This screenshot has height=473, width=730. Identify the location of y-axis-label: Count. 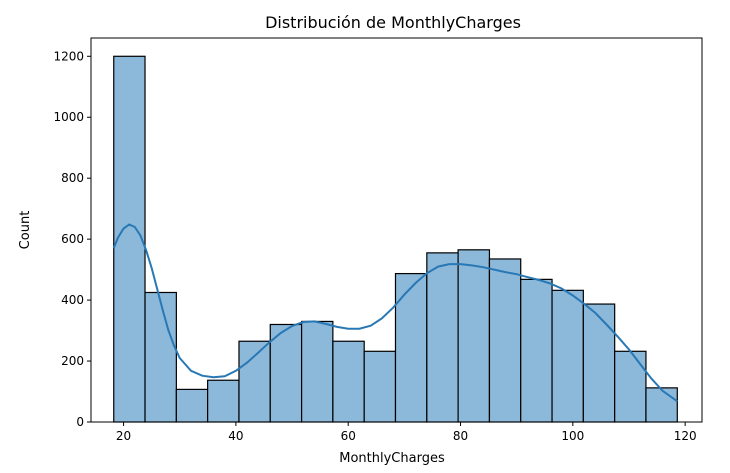
(25, 230).